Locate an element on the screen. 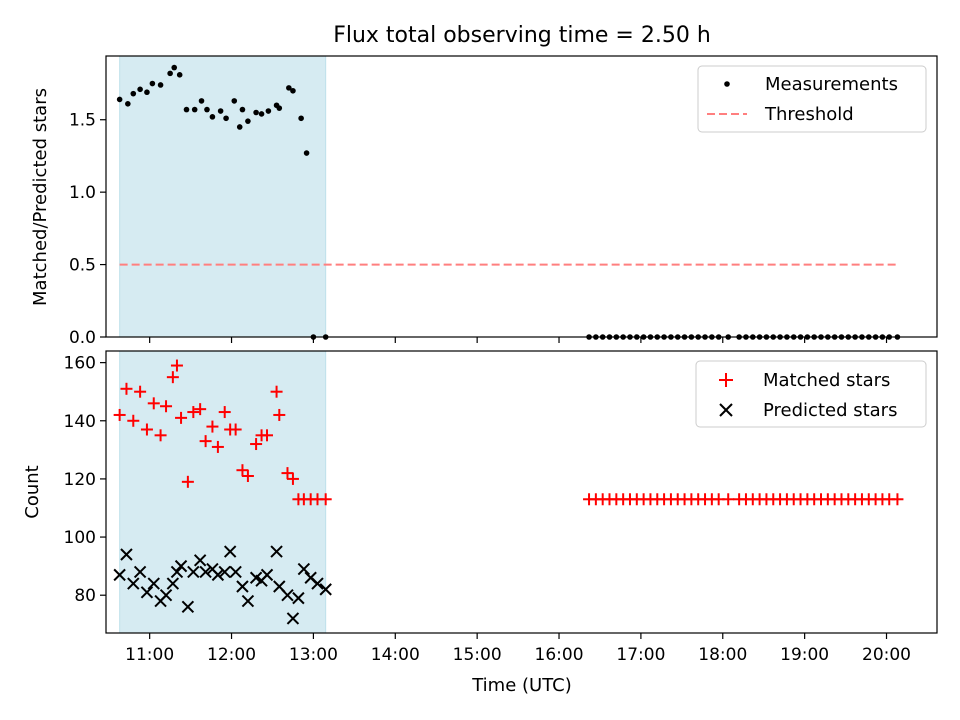  legend-matched-stars: Matched stars is located at coordinates (826, 380).